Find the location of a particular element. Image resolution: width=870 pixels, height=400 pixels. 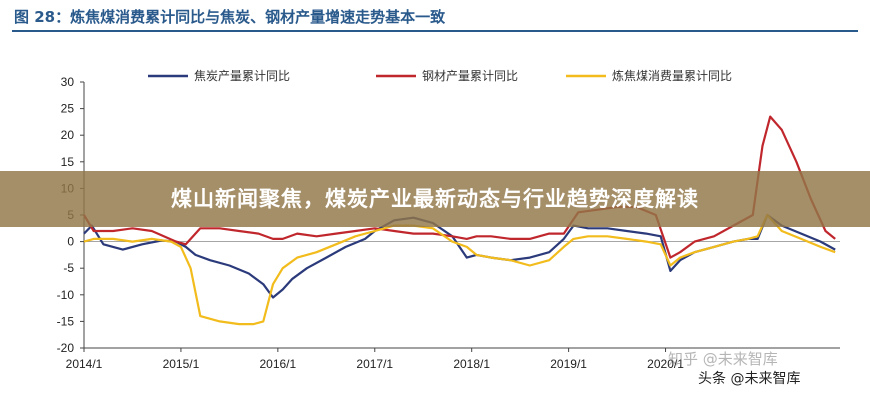

x-tick-label: 2020/1 is located at coordinates (665, 364).